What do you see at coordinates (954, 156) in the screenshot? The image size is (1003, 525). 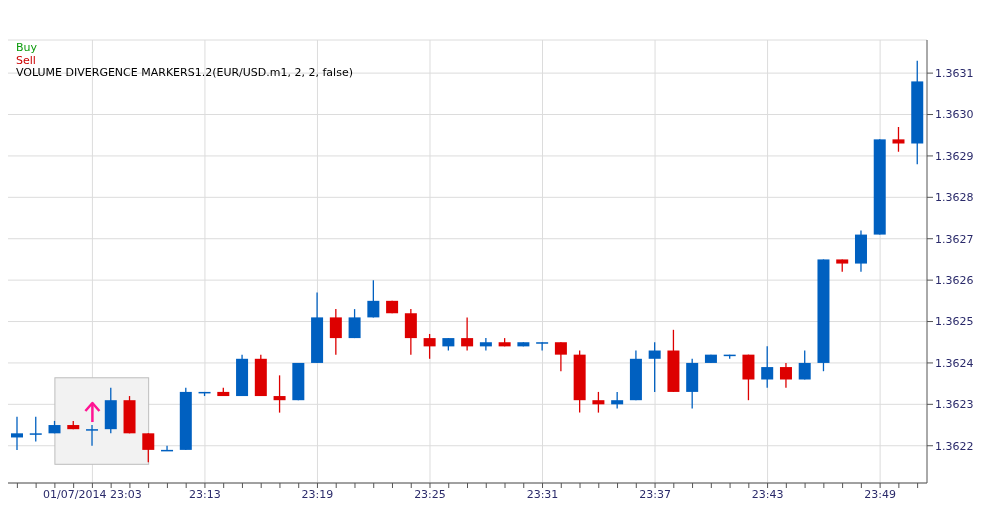 I see `y-tick-label: 1.3629` at bounding box center [954, 156].